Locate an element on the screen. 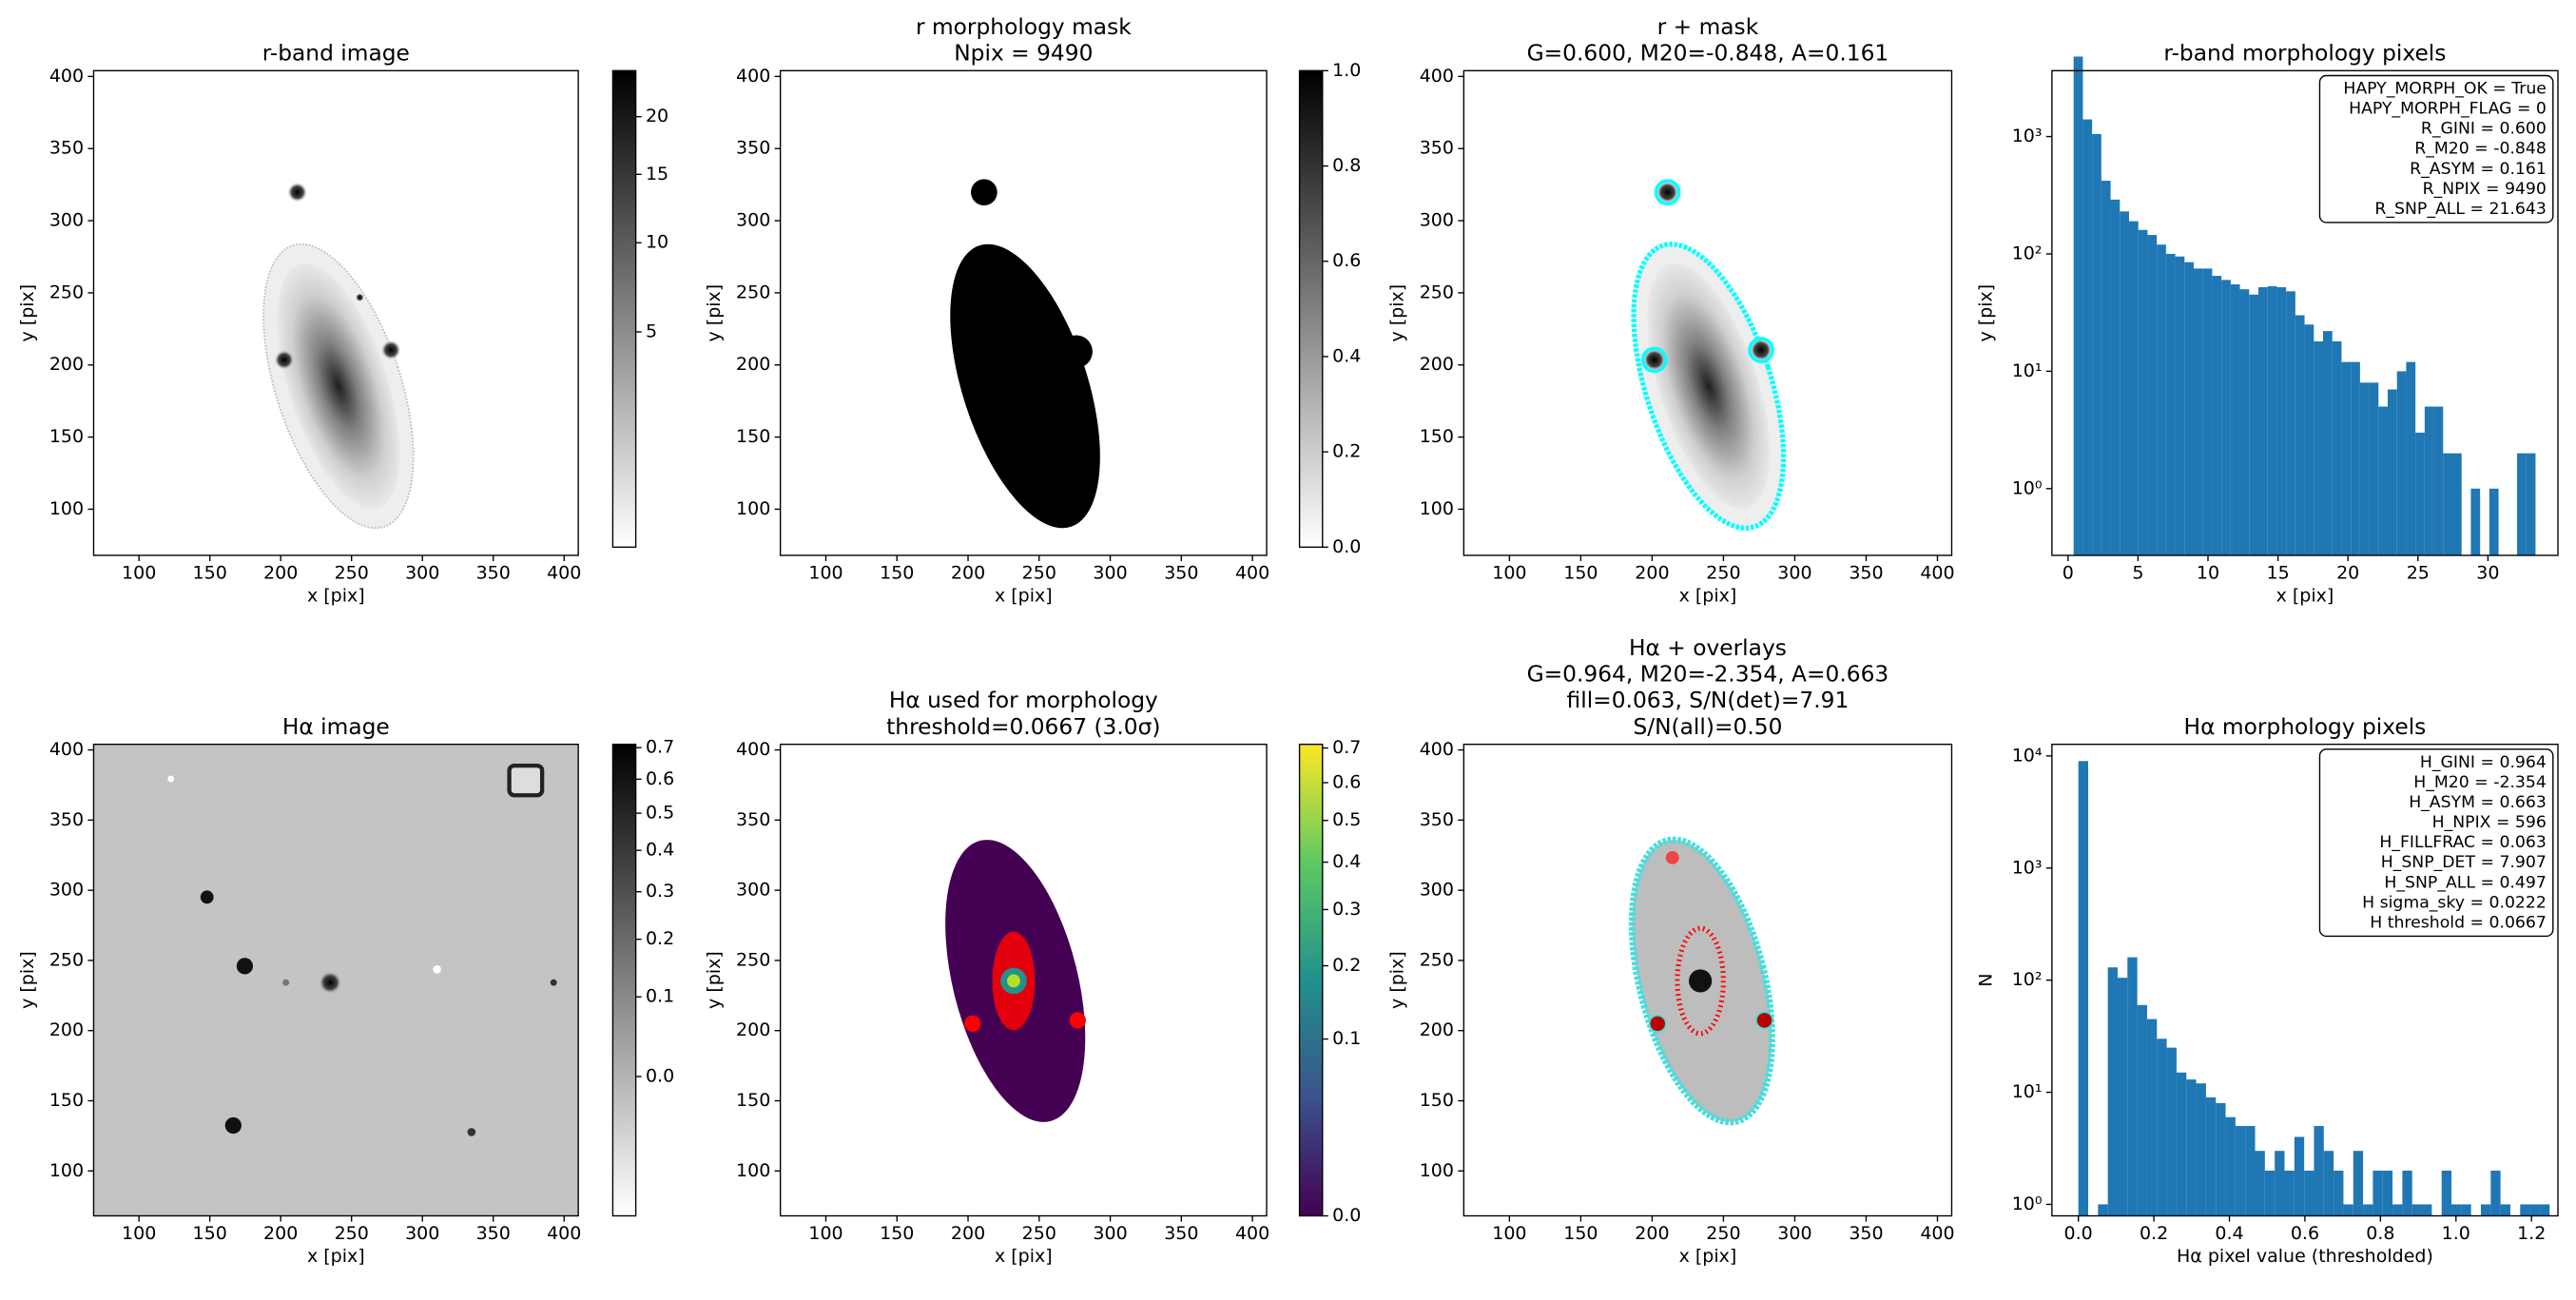 The width and height of the screenshot is (2576, 1300). x-tick-label: 0.4 is located at coordinates (2229, 1233).